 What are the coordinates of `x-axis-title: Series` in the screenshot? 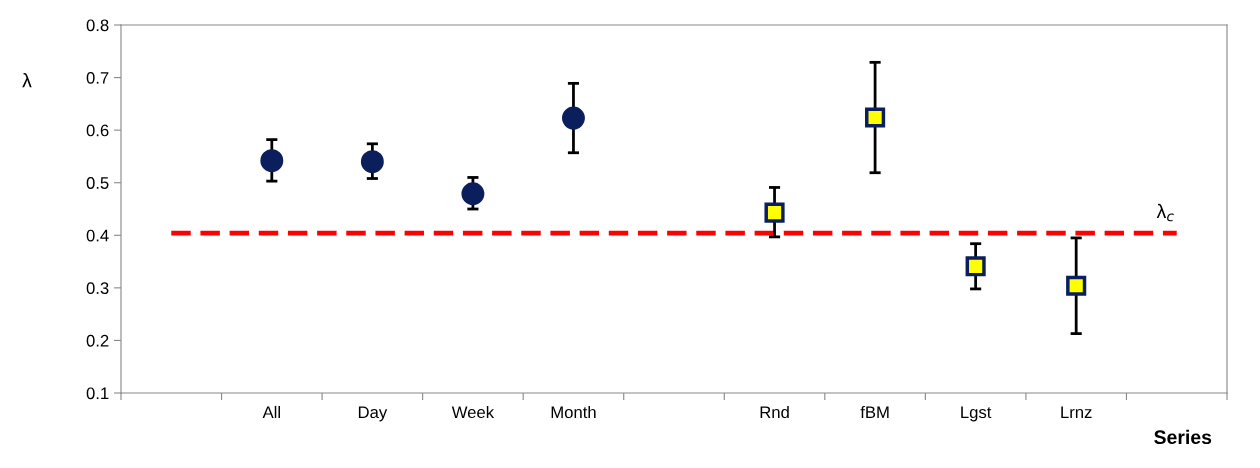 It's located at (1183, 437).